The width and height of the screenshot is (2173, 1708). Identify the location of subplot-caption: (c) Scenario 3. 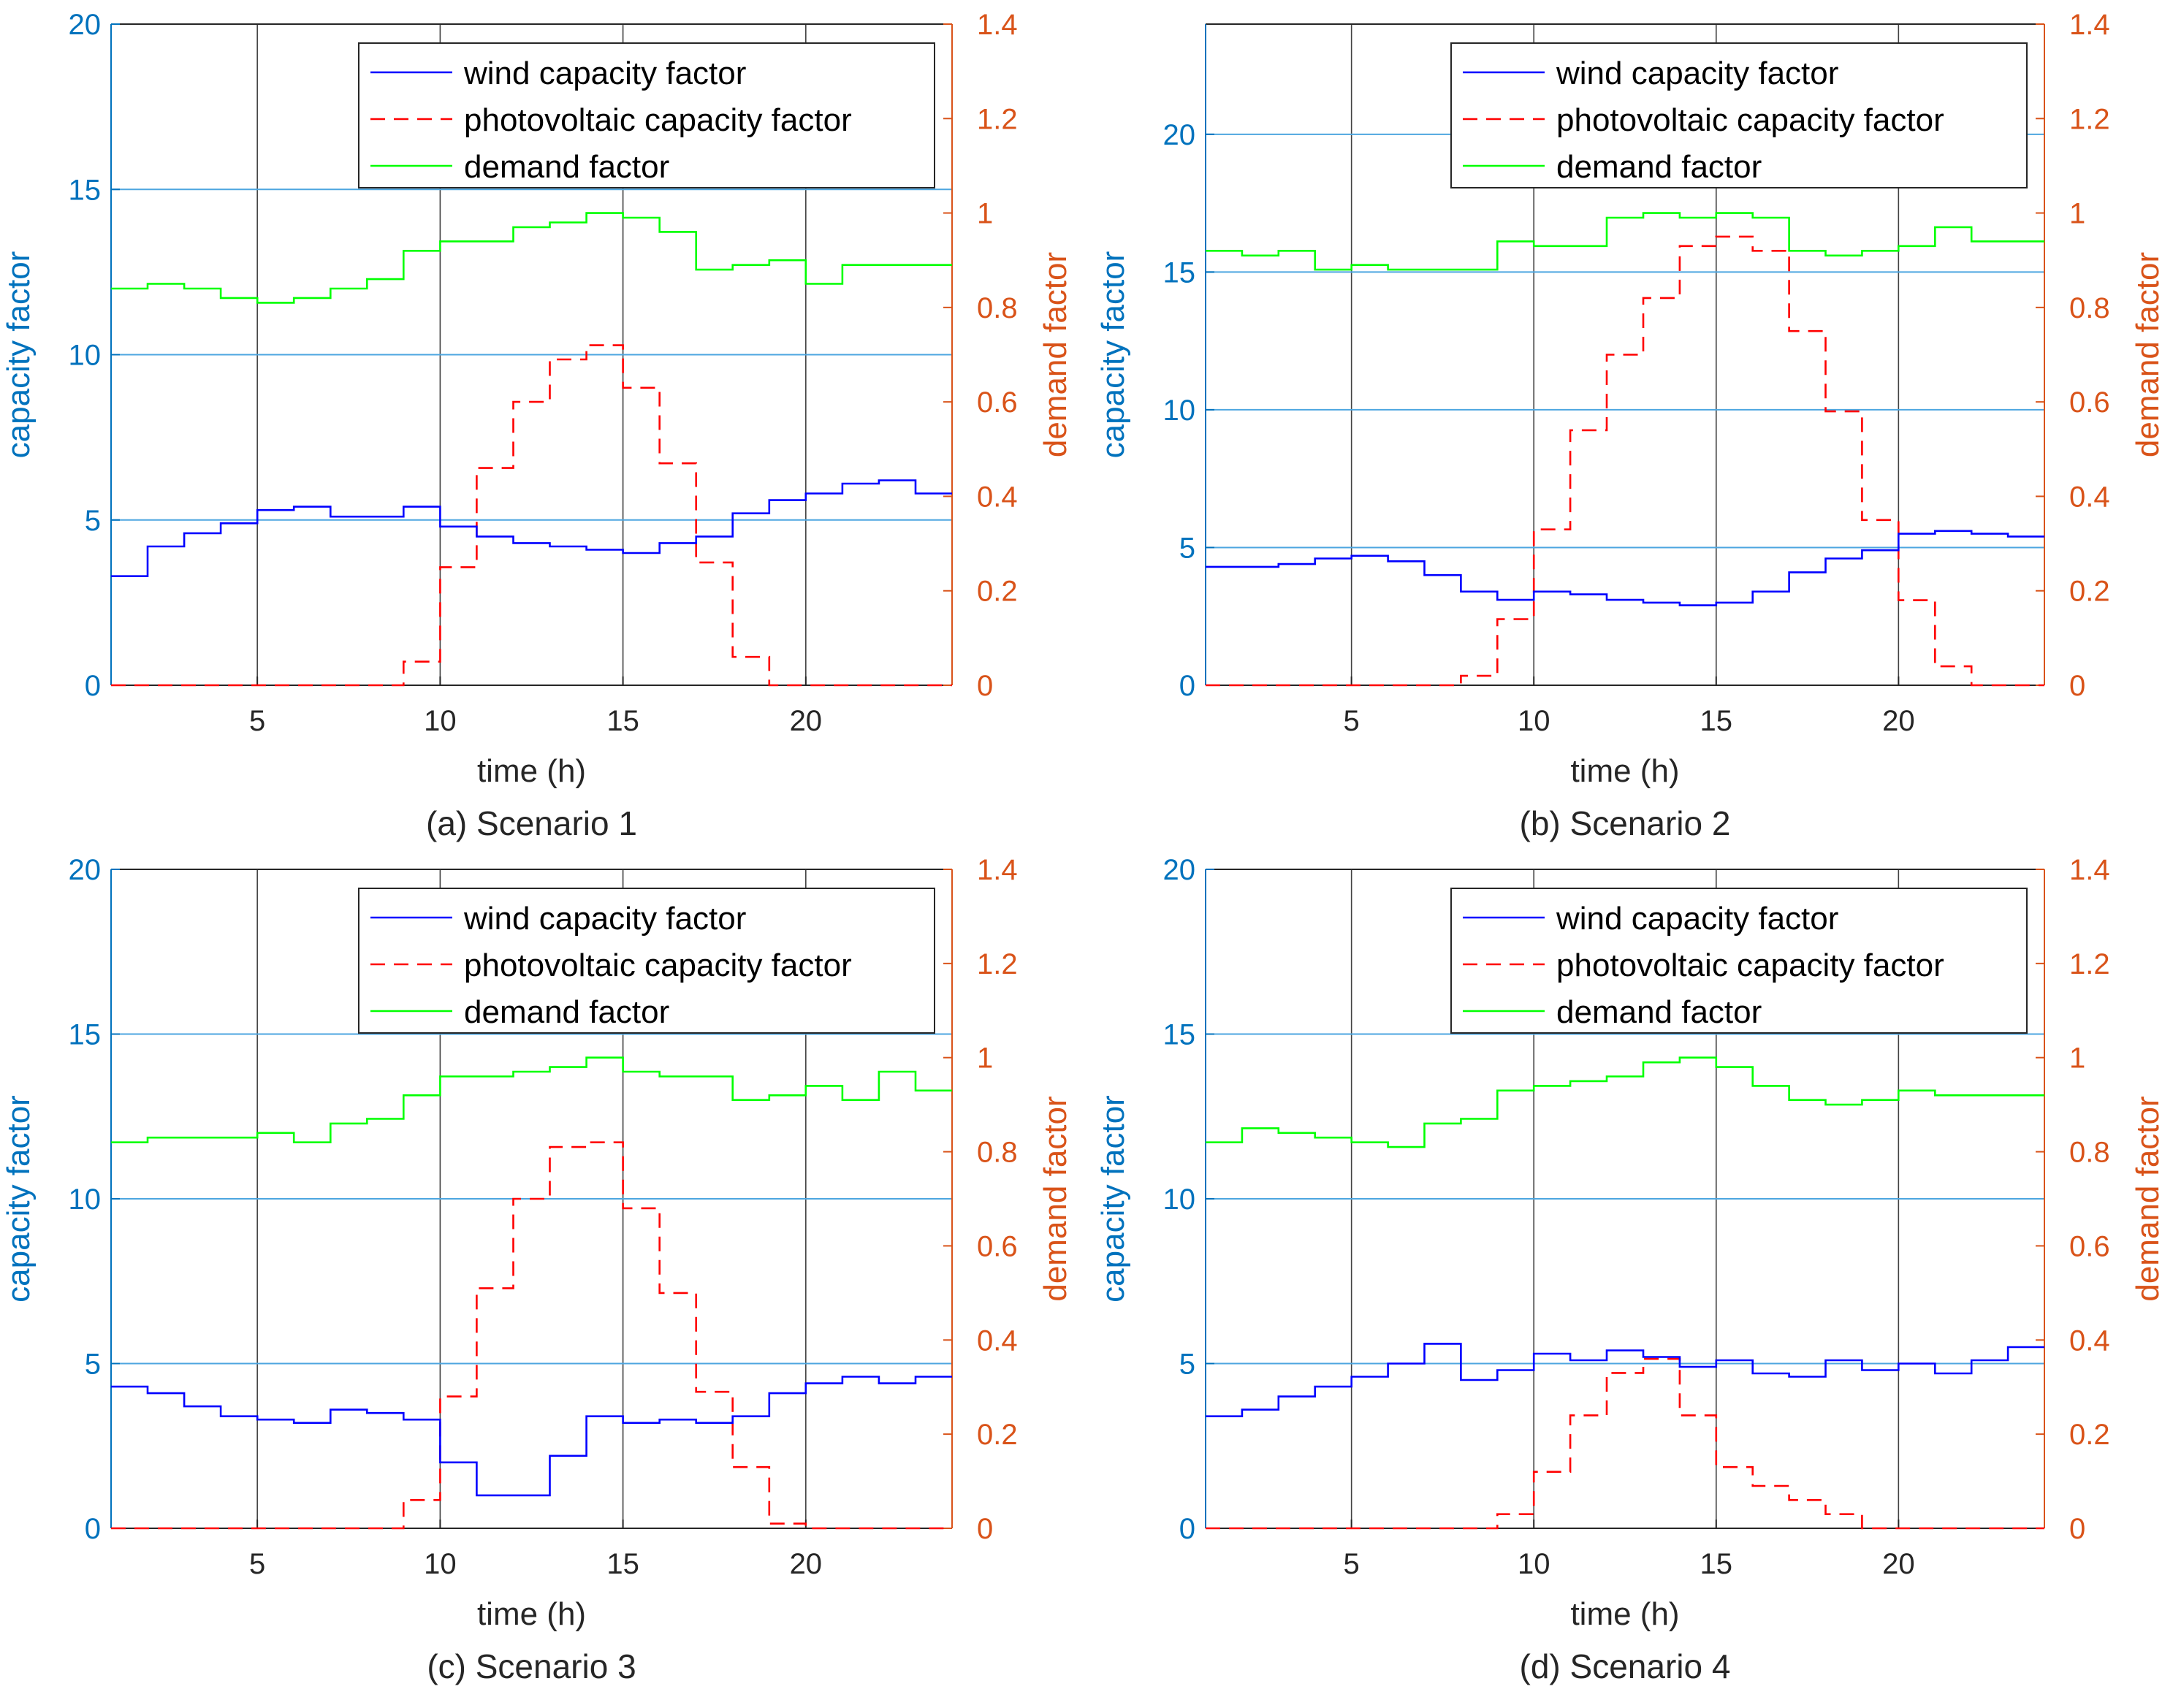
(531, 1666).